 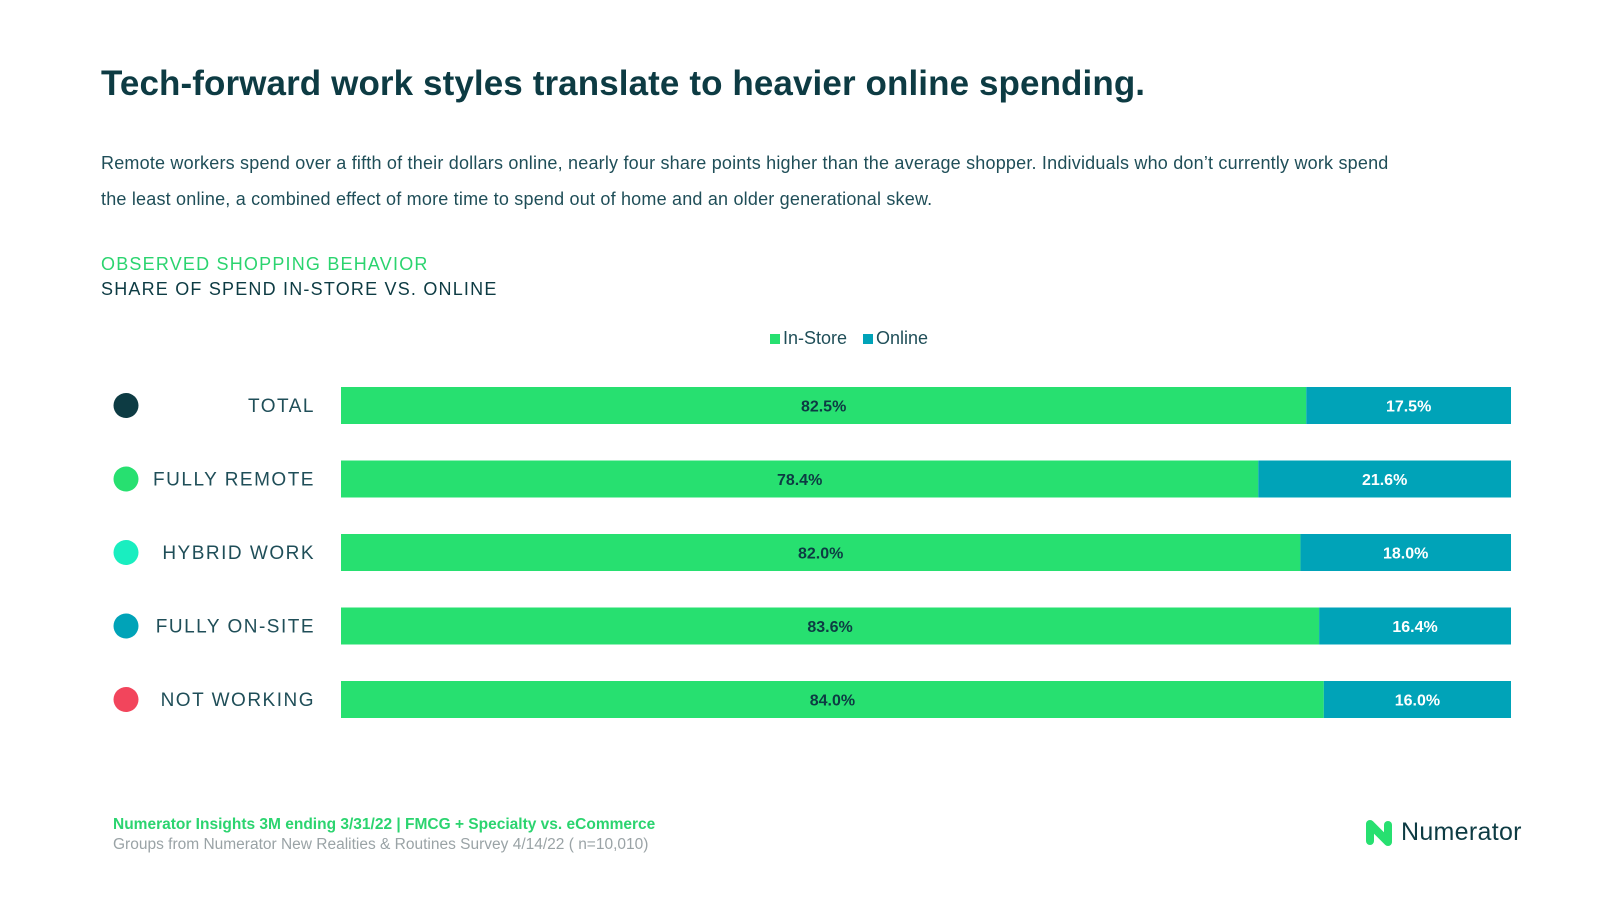 What do you see at coordinates (238, 553) in the screenshot?
I see `category-label-hybrid-work: HYBRID WORK` at bounding box center [238, 553].